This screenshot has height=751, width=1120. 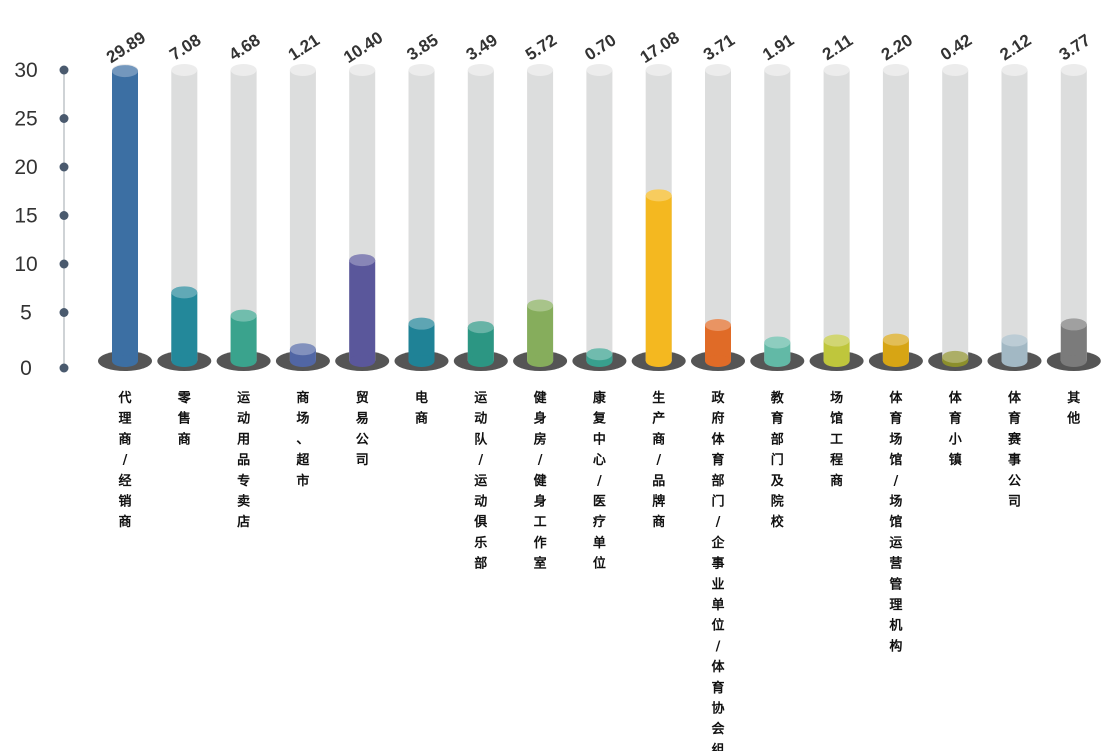 I want to click on y-tick-label: 20, so click(x=25, y=167).